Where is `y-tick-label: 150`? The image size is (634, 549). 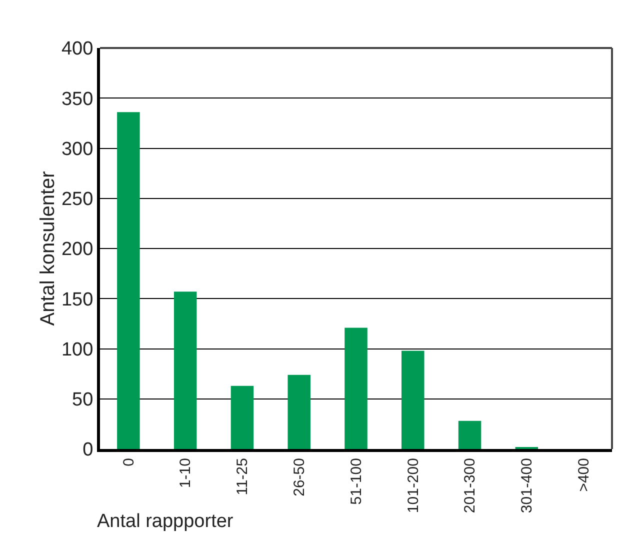
y-tick-label: 150 is located at coordinates (77, 299).